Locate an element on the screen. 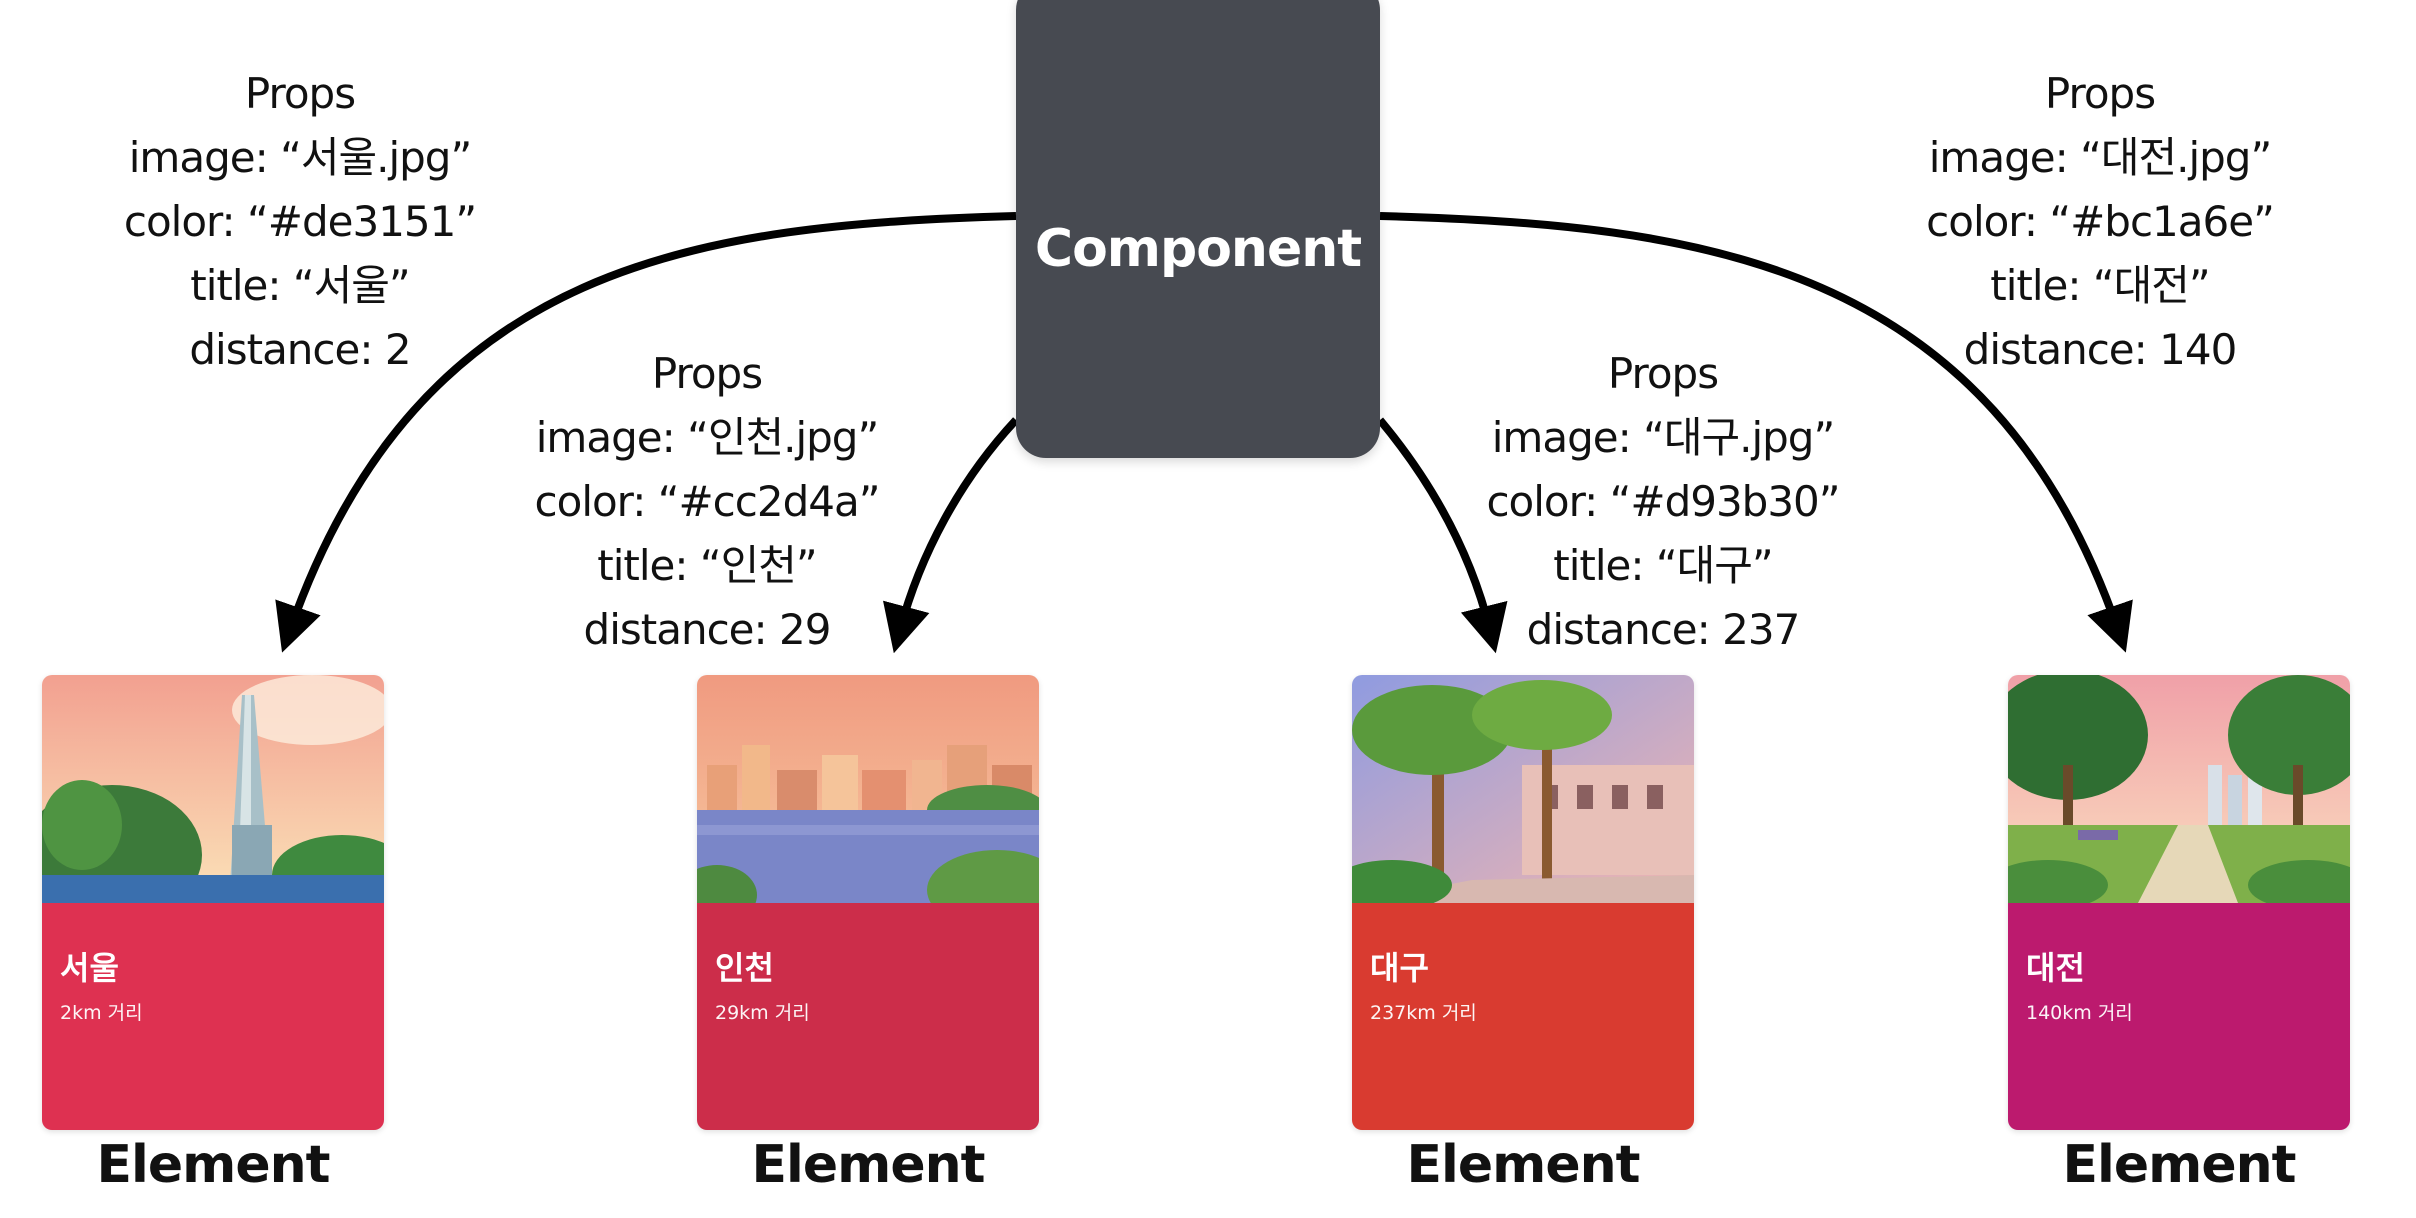 This screenshot has width=2416, height=1218. card-incheon: 인천 29km 거리 is located at coordinates (868, 902).